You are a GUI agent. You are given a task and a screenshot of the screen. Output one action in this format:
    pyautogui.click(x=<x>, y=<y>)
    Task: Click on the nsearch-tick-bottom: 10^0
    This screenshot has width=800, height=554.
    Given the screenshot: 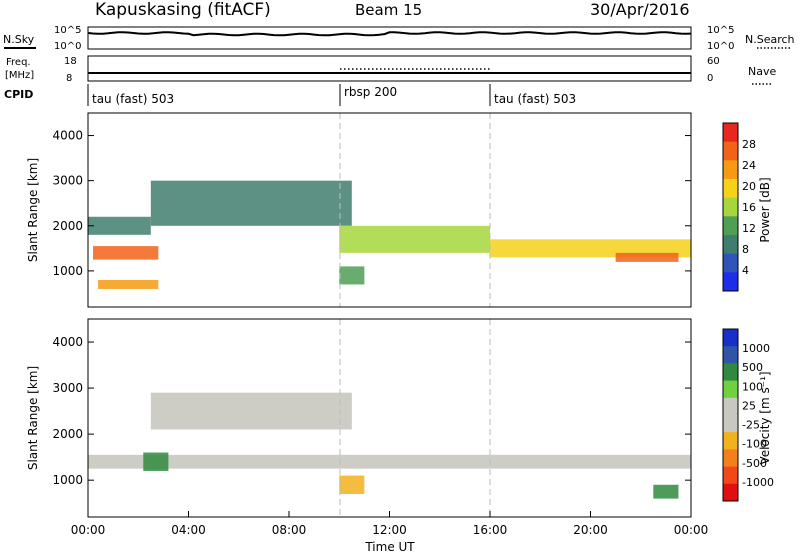 What is the action you would take?
    pyautogui.click(x=720, y=46)
    